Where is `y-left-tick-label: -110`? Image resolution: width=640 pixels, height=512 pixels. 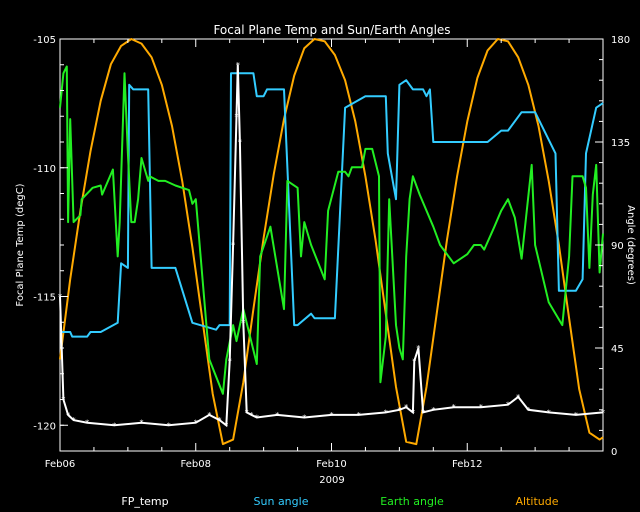
y-left-tick-label: -110 is located at coordinates (44, 169).